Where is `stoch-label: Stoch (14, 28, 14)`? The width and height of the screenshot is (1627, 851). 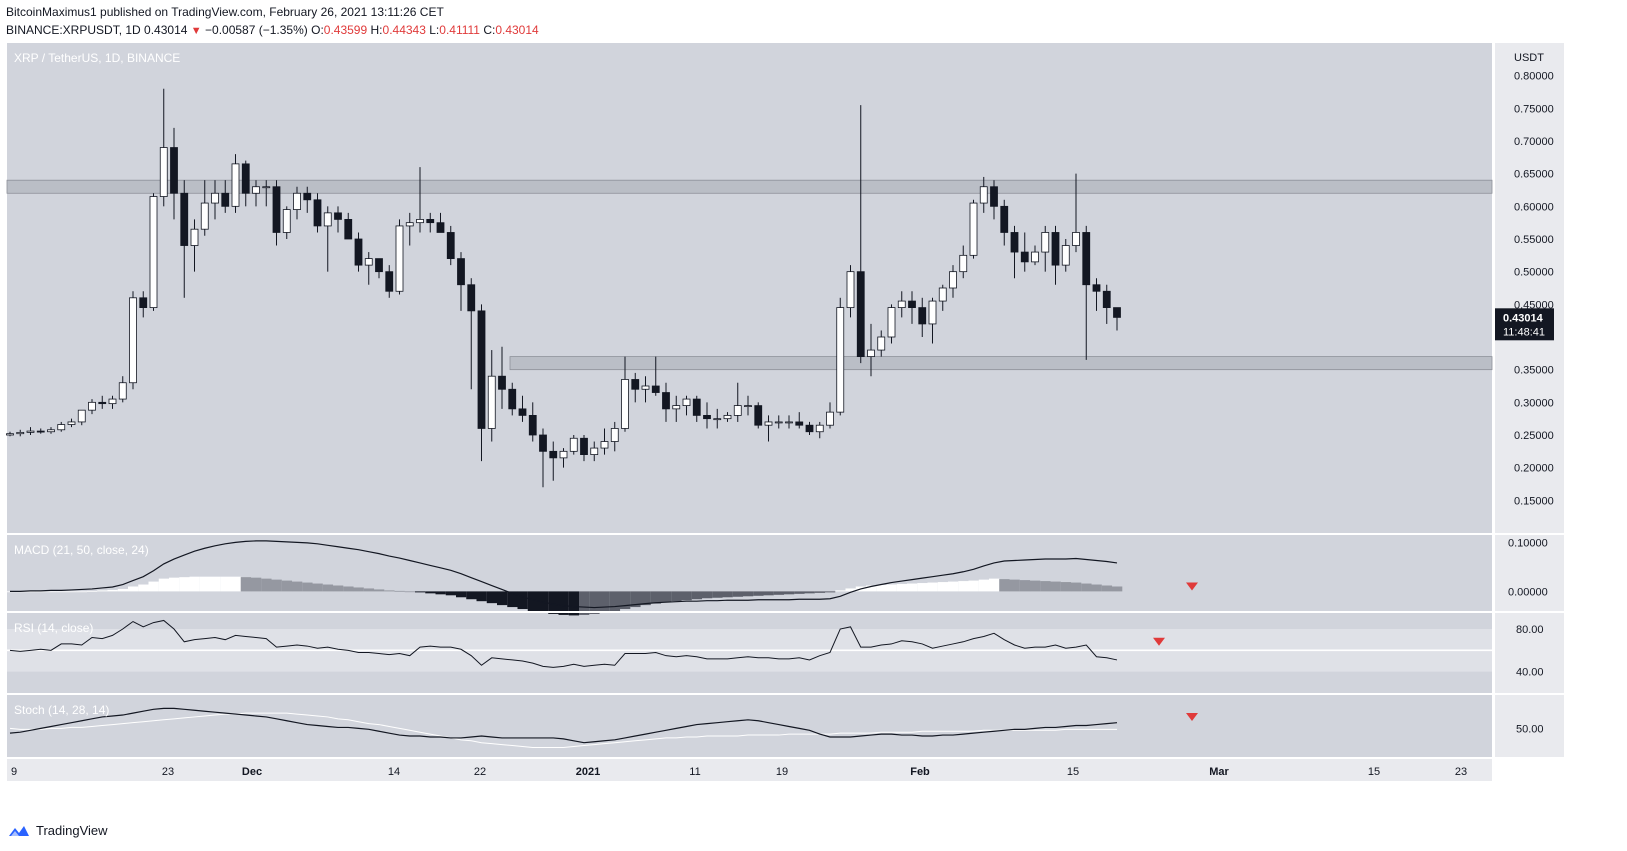
stoch-label: Stoch (14, 28, 14) is located at coordinates (61, 710).